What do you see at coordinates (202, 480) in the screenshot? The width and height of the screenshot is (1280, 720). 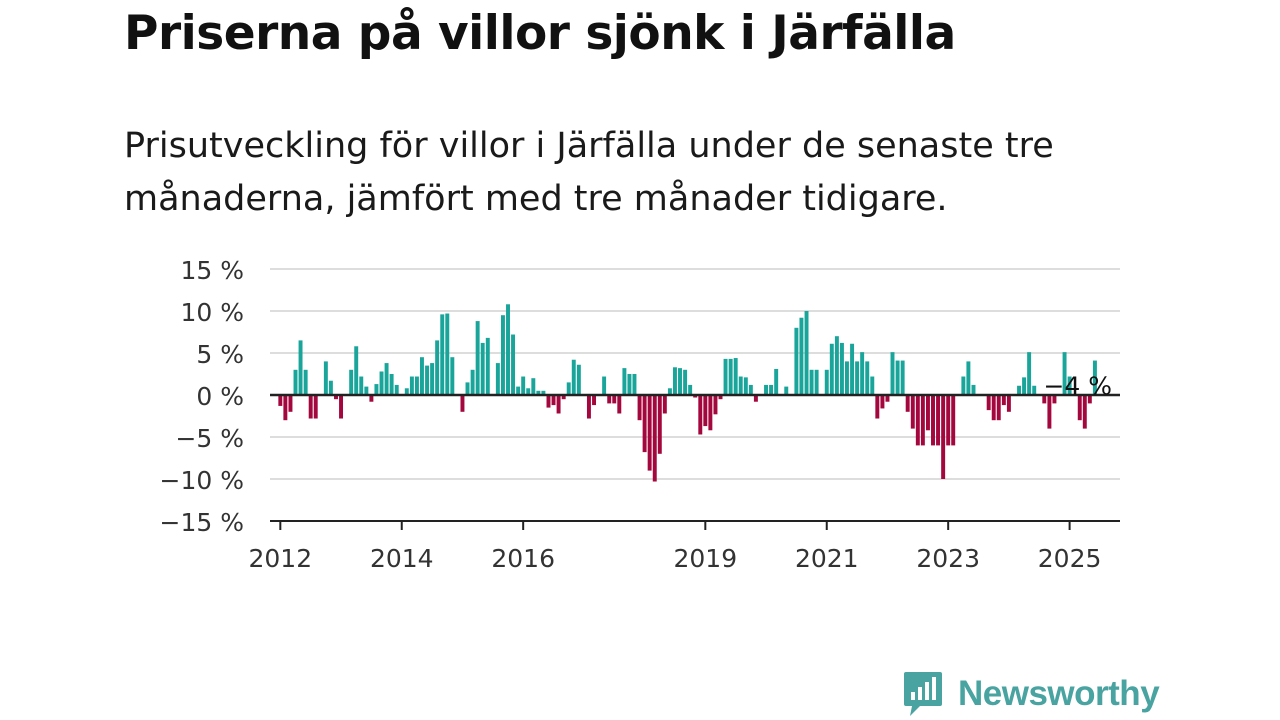 I see `y-tick-label: −10 %` at bounding box center [202, 480].